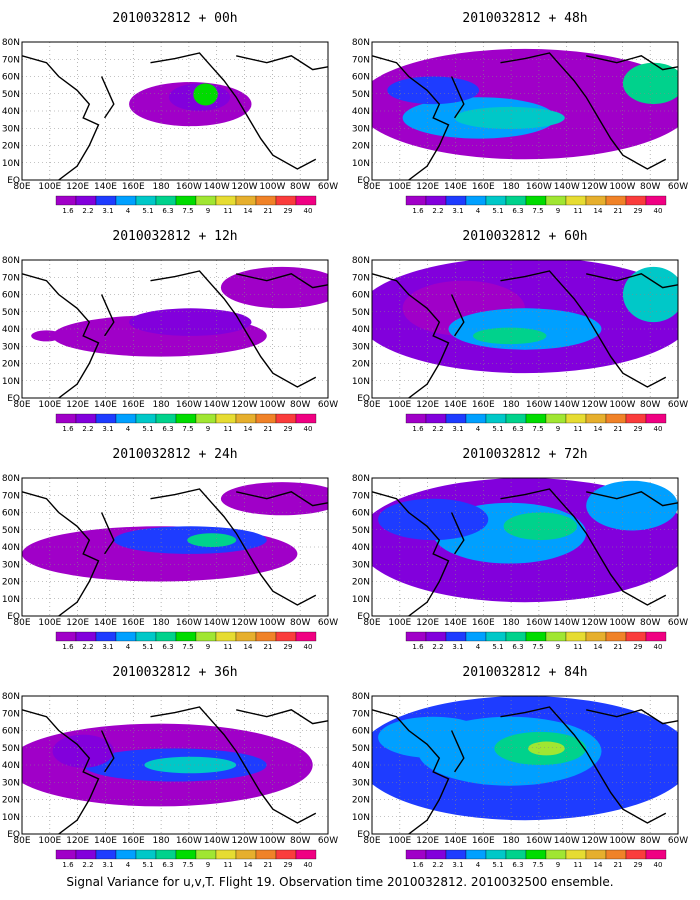  Describe the element at coordinates (160, 187) in the screenshot. I see `x-tick-label: 180` at that location.